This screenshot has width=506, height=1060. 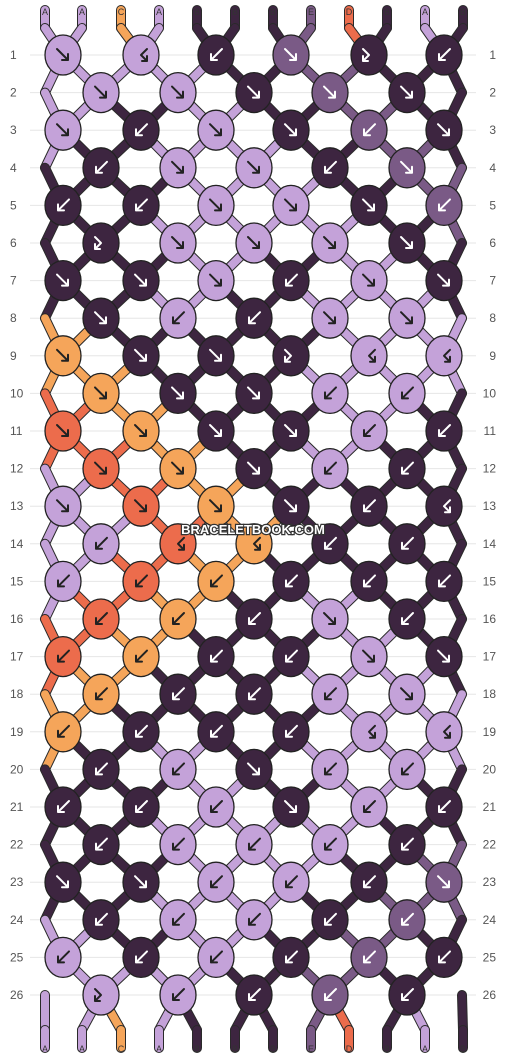 What do you see at coordinates (349, 1049) in the screenshot?
I see `thread-letter-bottom: D` at bounding box center [349, 1049].